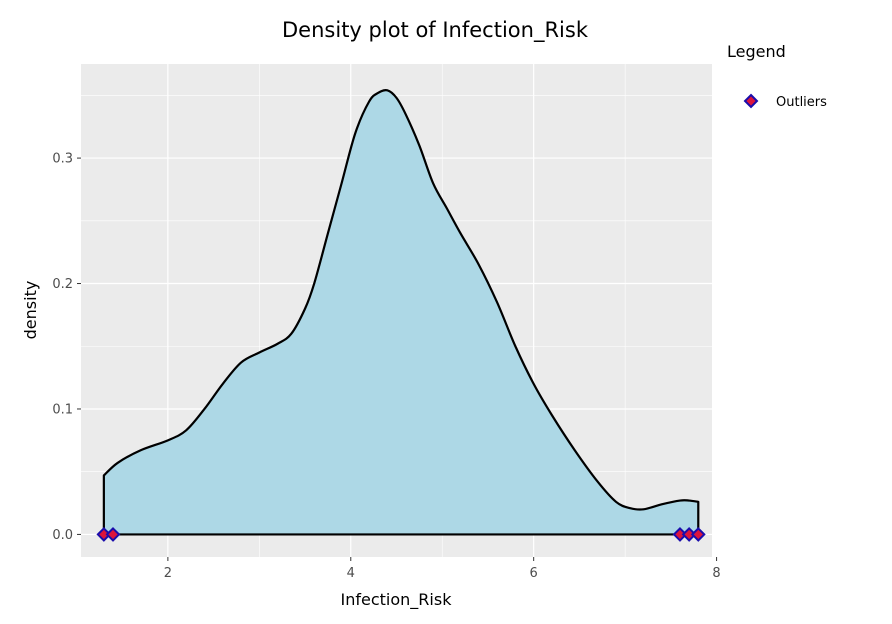  What do you see at coordinates (777, 76) in the screenshot?
I see `legend: Legend Outliers` at bounding box center [777, 76].